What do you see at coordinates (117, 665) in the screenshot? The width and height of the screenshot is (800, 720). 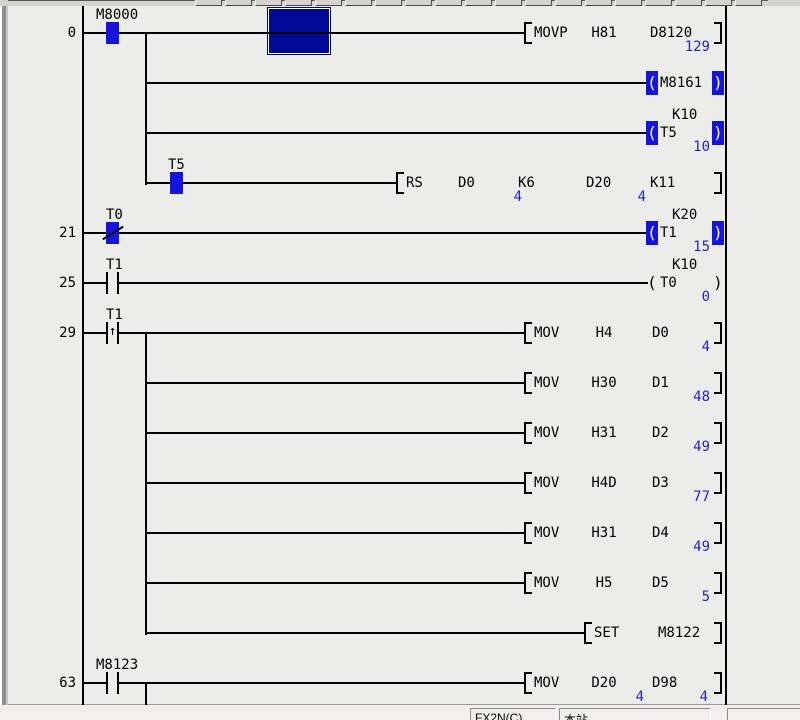 I see `contact-label: M8123` at bounding box center [117, 665].